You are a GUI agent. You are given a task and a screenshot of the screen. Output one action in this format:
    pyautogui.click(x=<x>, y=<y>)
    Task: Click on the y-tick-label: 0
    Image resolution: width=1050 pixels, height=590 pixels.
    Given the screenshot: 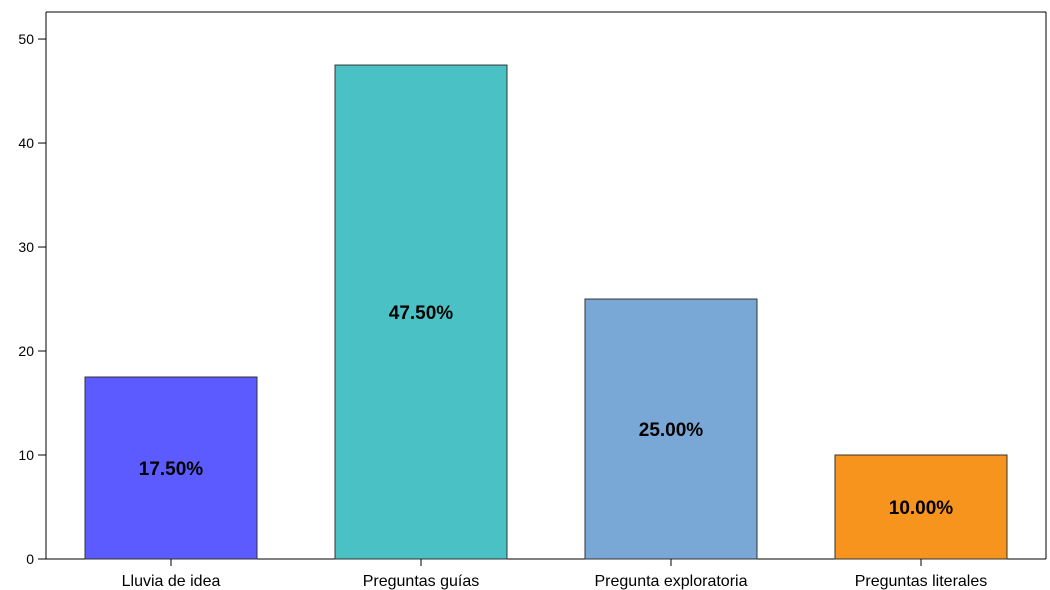 What is the action you would take?
    pyautogui.click(x=30, y=559)
    